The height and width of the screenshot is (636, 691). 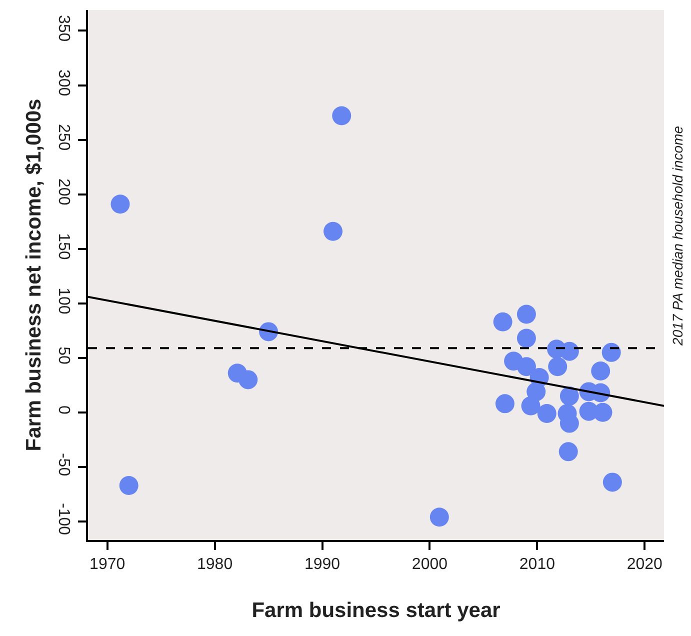 I want to click on ref-line-label: 2017 PA median household income, so click(x=677, y=236).